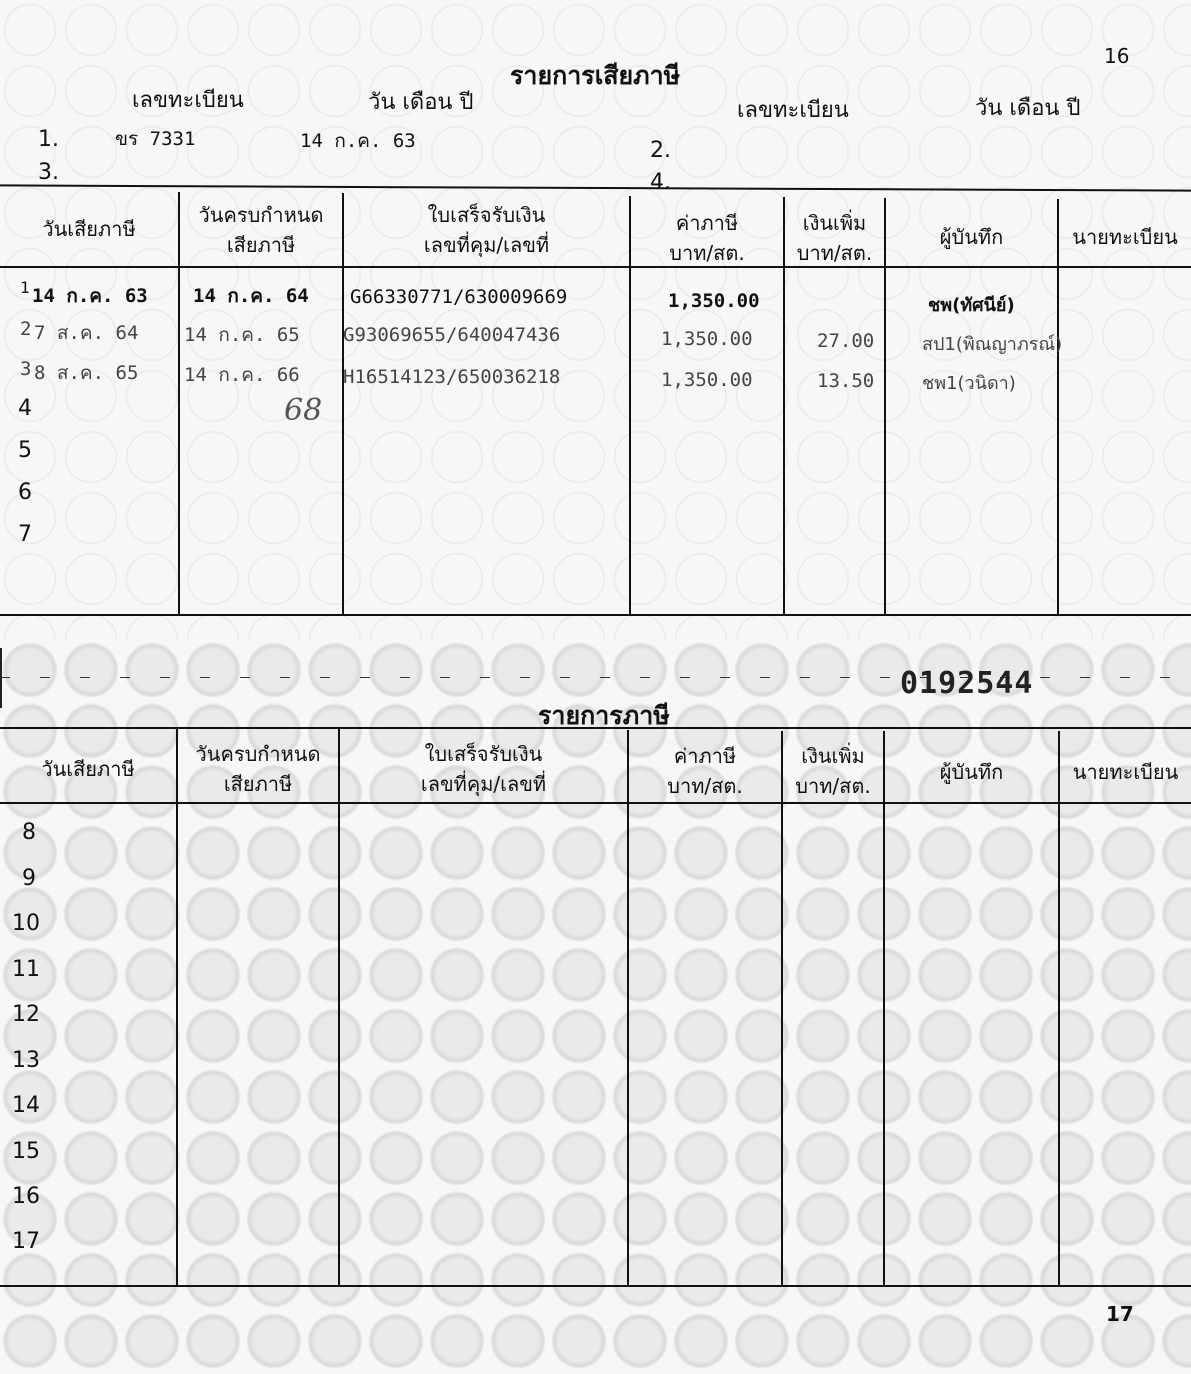 The width and height of the screenshot is (1191, 1374). Describe the element at coordinates (452, 335) in the screenshot. I see `receipt-number: G93069655/640047436` at that location.